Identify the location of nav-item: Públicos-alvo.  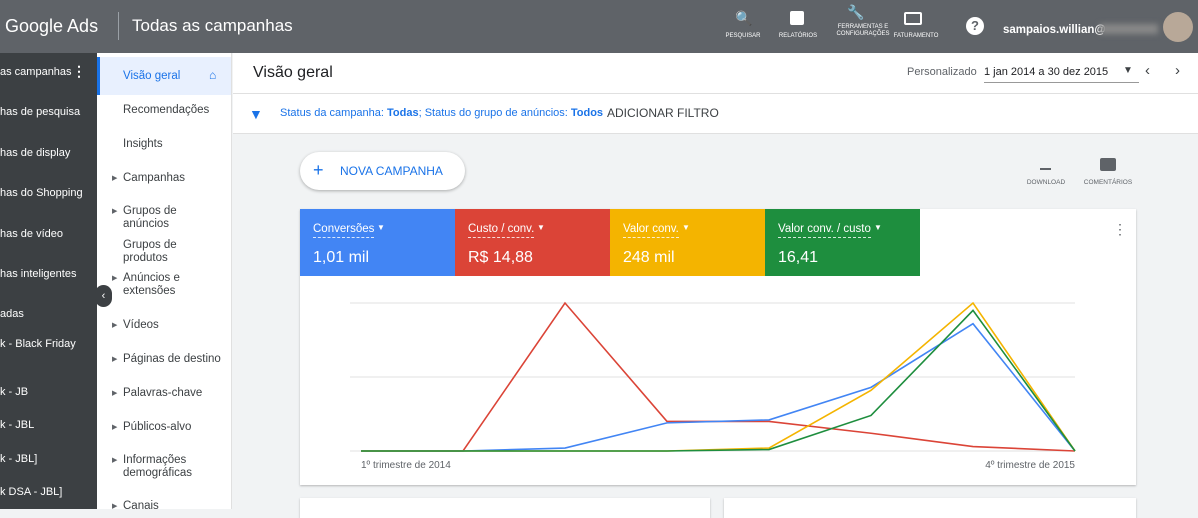
(157, 427).